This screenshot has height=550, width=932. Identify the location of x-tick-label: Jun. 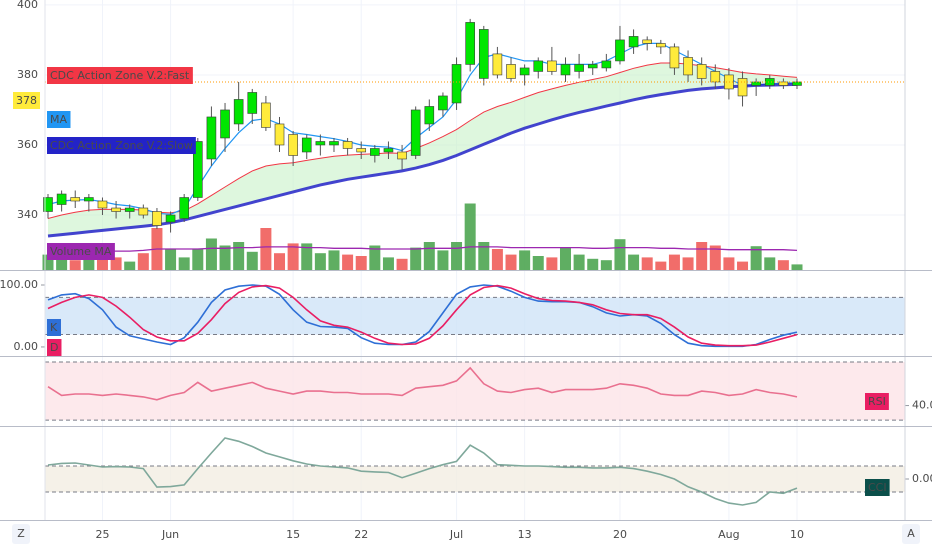
(170, 534).